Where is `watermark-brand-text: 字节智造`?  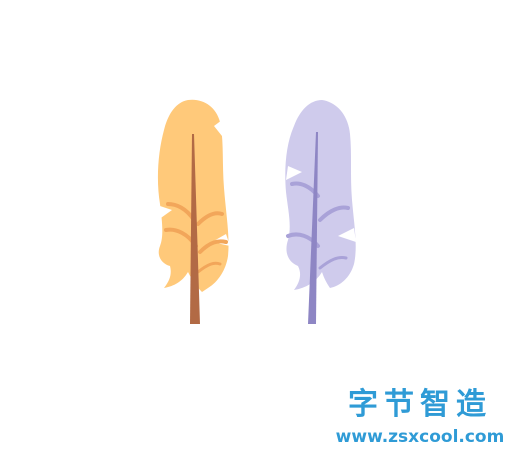 watermark-brand-text: 字节智造 is located at coordinates (420, 404).